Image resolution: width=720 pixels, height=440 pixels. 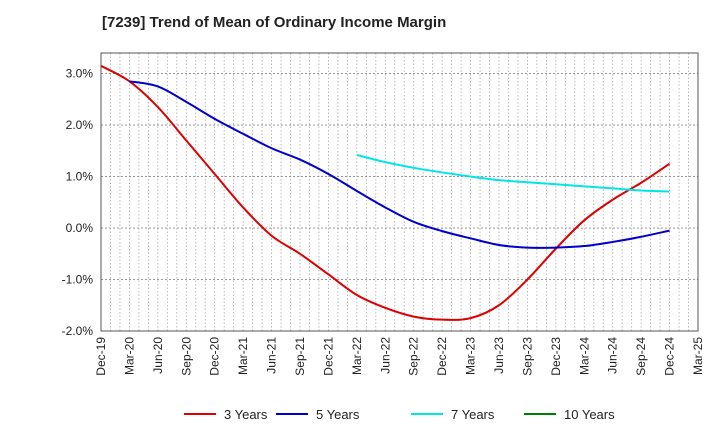 I want to click on x-tick-label: Jun-23, so click(x=499, y=355).